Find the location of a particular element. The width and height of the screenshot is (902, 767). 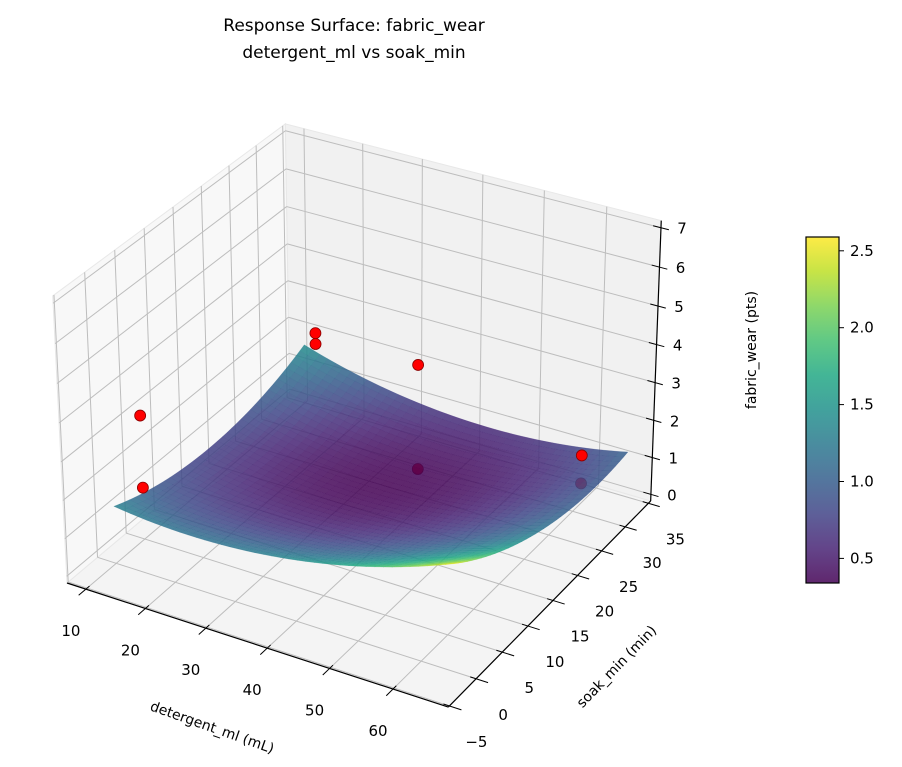

y-tick-label: 25 is located at coordinates (628, 587).